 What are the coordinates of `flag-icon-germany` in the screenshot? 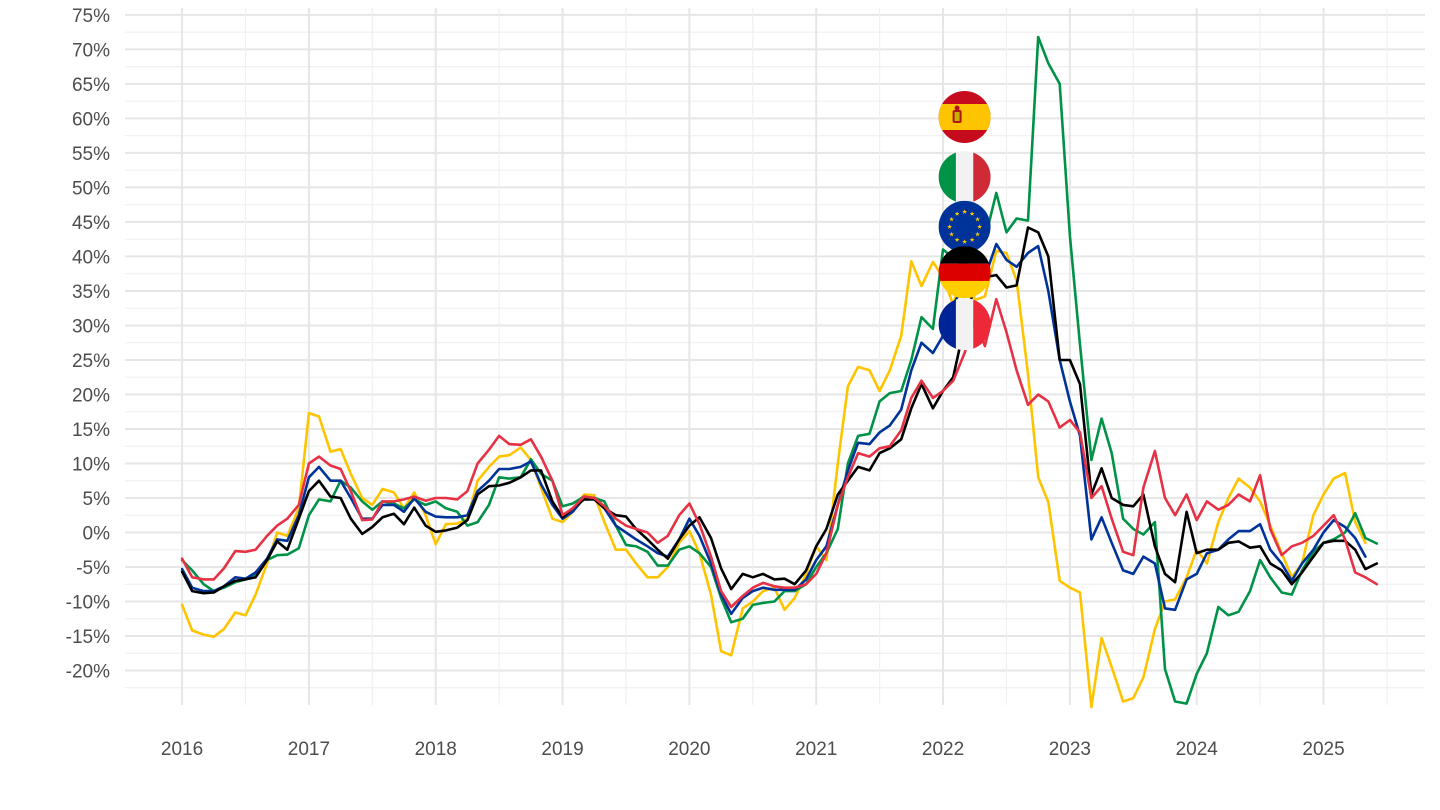 It's located at (964, 272).